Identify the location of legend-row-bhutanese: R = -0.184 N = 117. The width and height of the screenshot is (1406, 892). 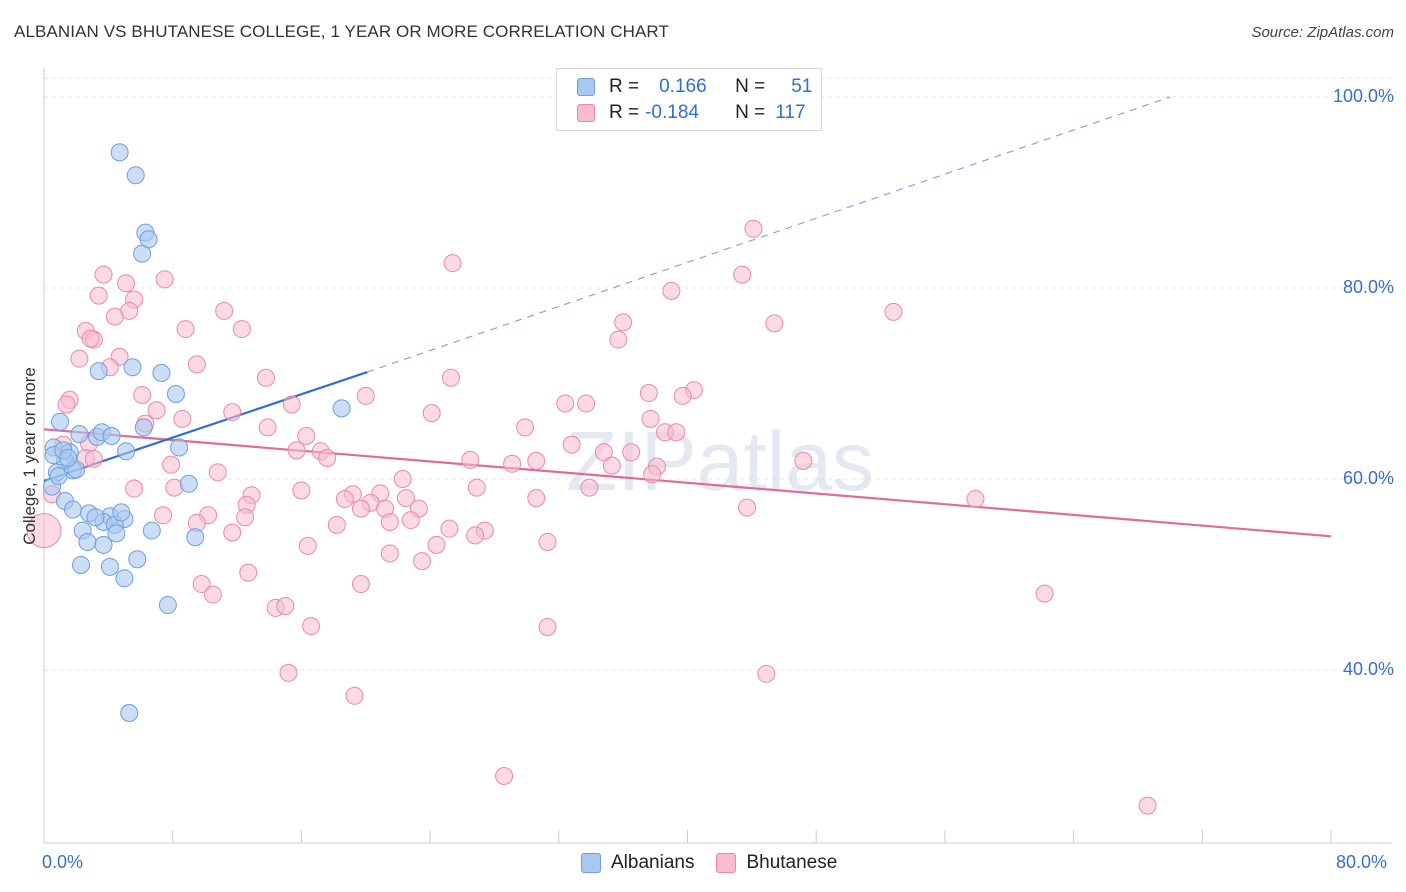
(691, 113).